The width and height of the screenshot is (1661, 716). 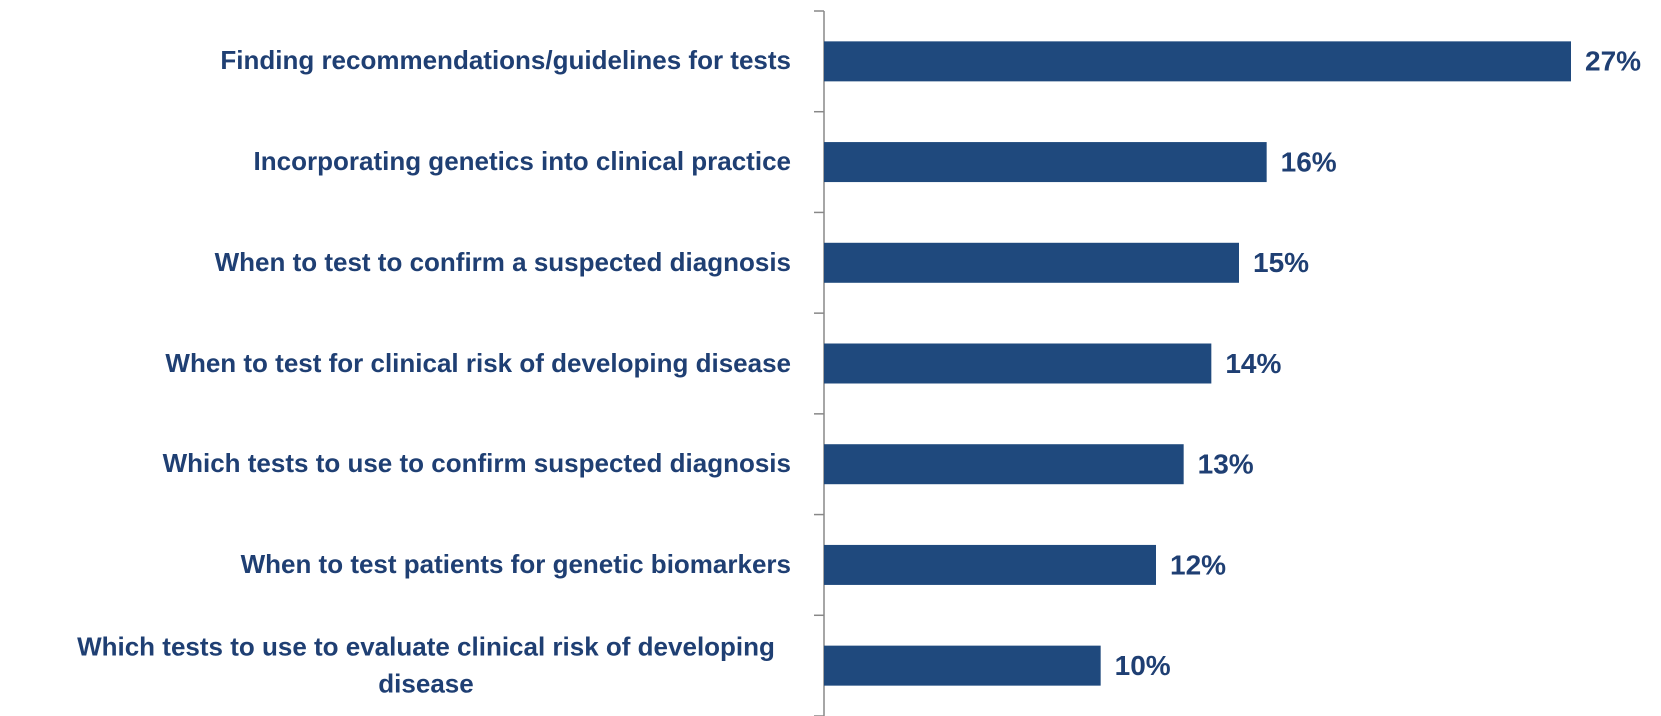 What do you see at coordinates (1281, 262) in the screenshot?
I see `value-label: 15%` at bounding box center [1281, 262].